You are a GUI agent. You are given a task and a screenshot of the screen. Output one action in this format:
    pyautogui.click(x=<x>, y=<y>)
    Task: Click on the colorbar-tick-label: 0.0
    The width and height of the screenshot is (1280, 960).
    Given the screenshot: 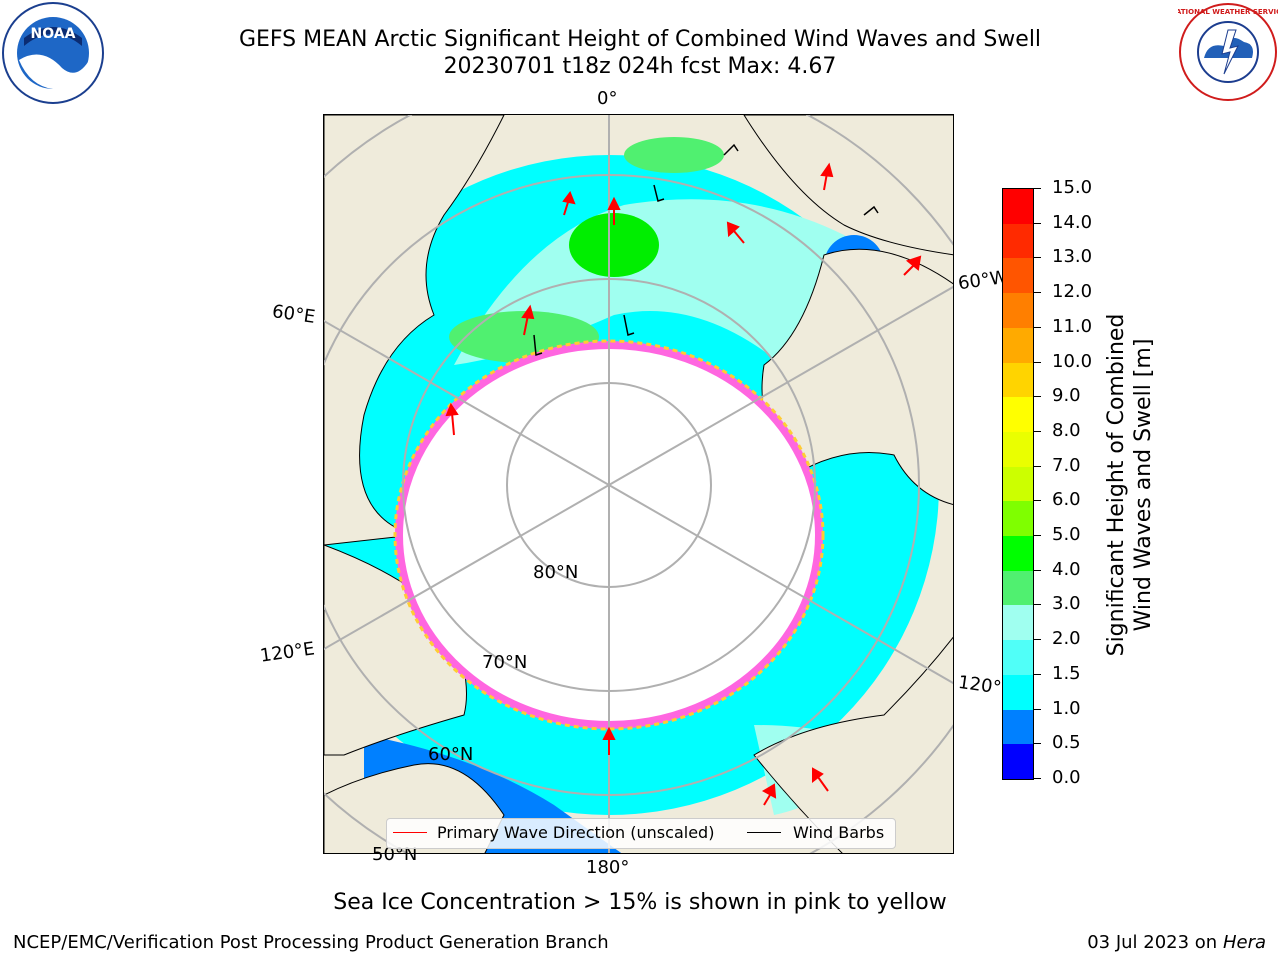 What is the action you would take?
    pyautogui.click(x=1066, y=777)
    